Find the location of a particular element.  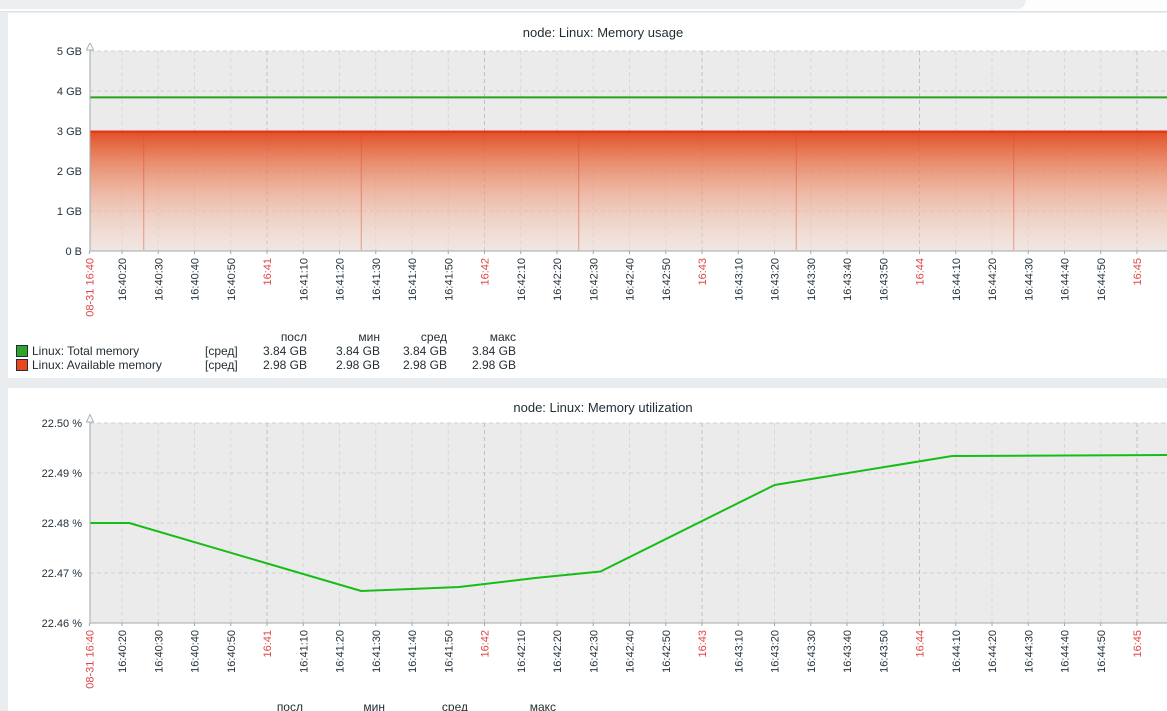

y-tick-label: 22.50 % is located at coordinates (62, 424).